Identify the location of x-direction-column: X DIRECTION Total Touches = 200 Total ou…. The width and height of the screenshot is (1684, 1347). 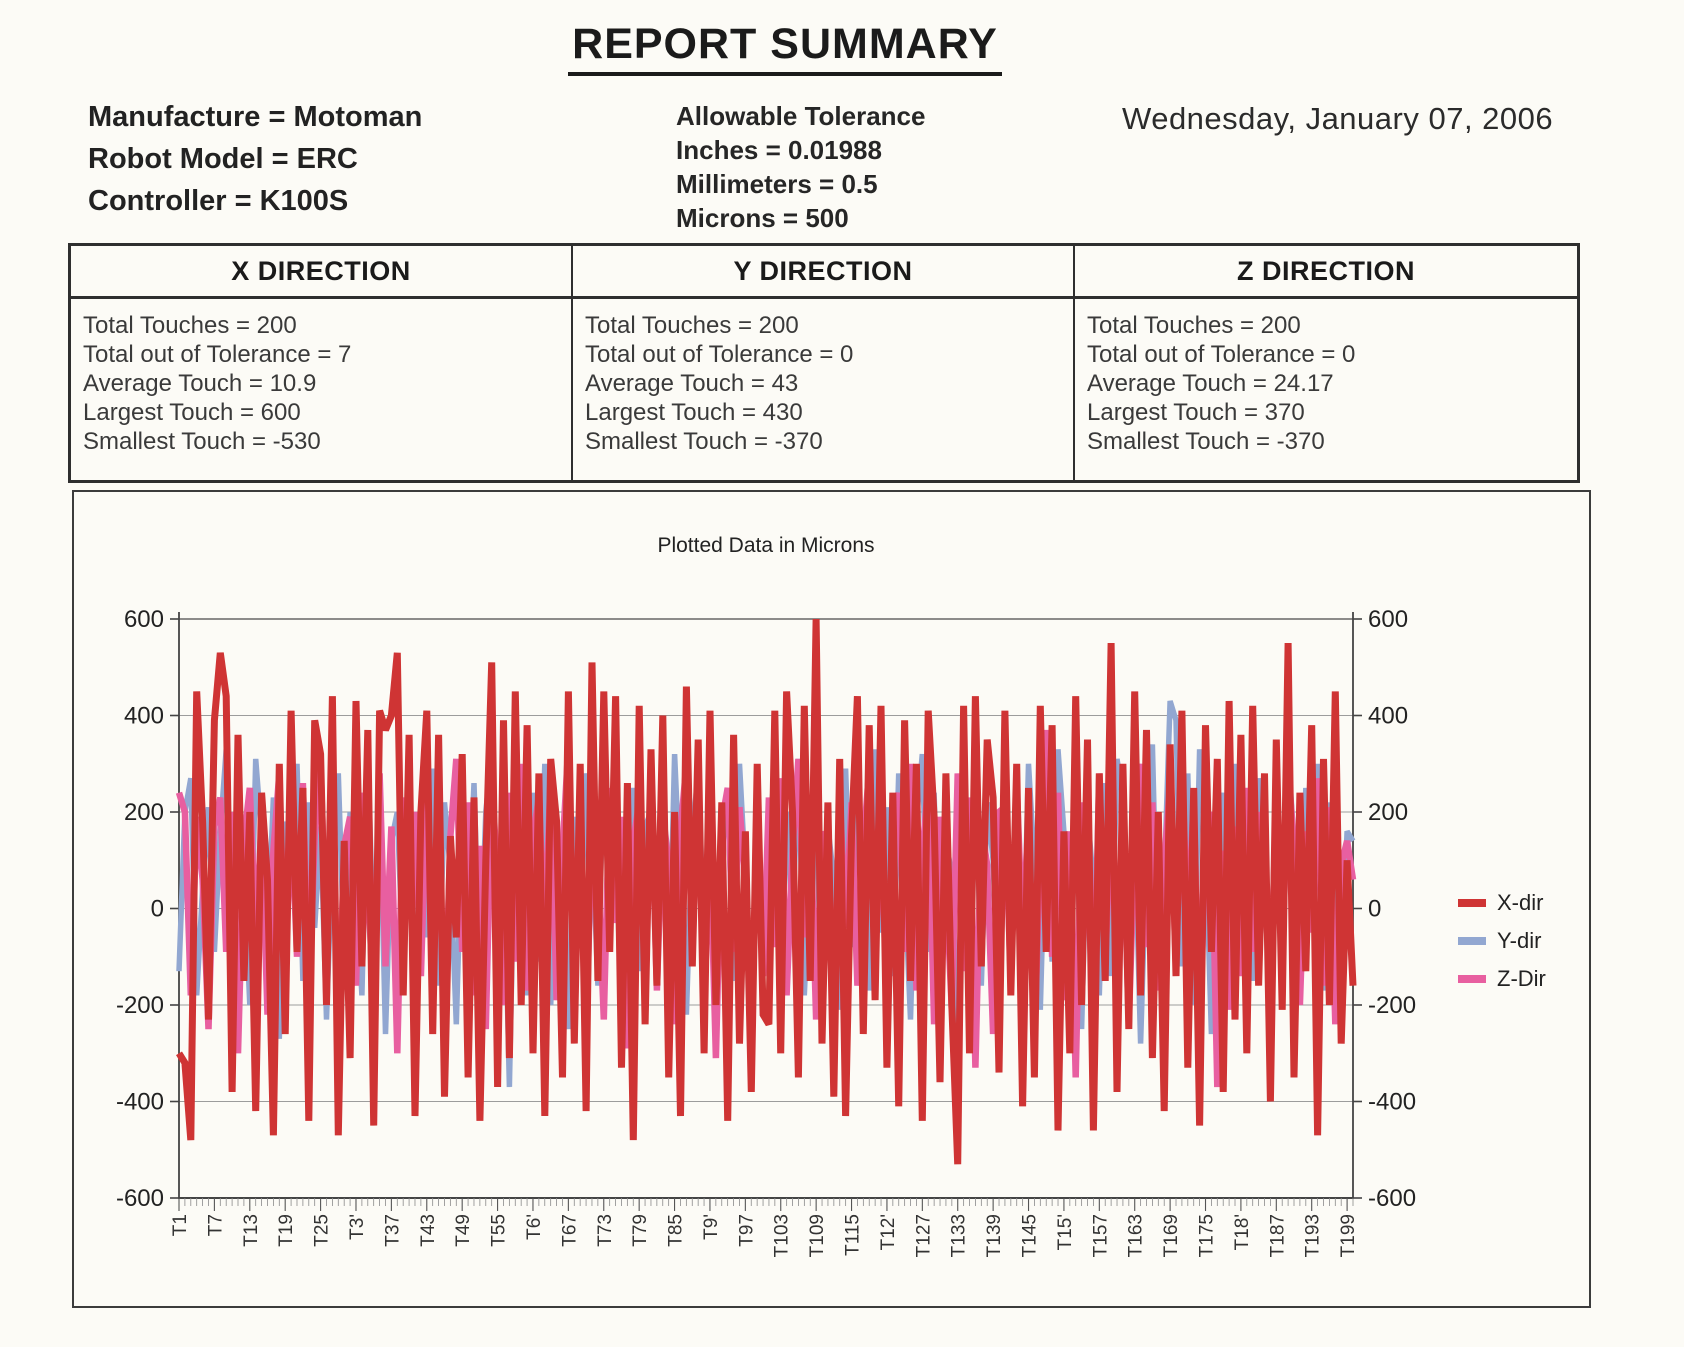
(322, 363).